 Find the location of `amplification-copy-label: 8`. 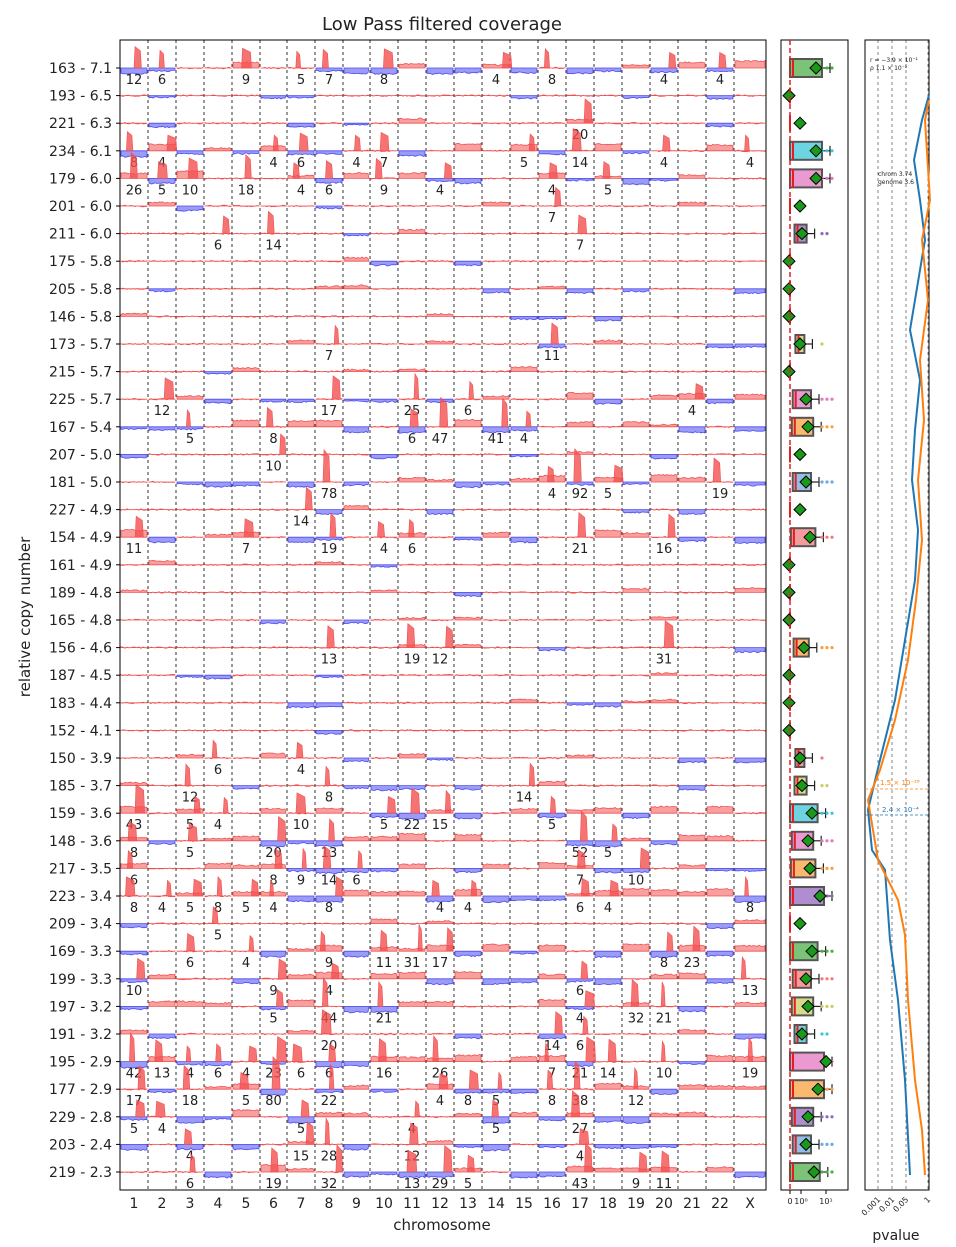

amplification-copy-label: 8 is located at coordinates (329, 908).